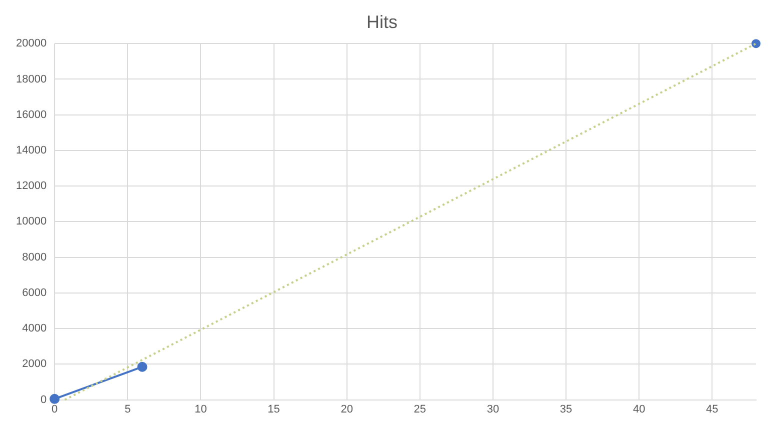 The image size is (772, 423). Describe the element at coordinates (34, 364) in the screenshot. I see `y-tick-label: 2000` at that location.